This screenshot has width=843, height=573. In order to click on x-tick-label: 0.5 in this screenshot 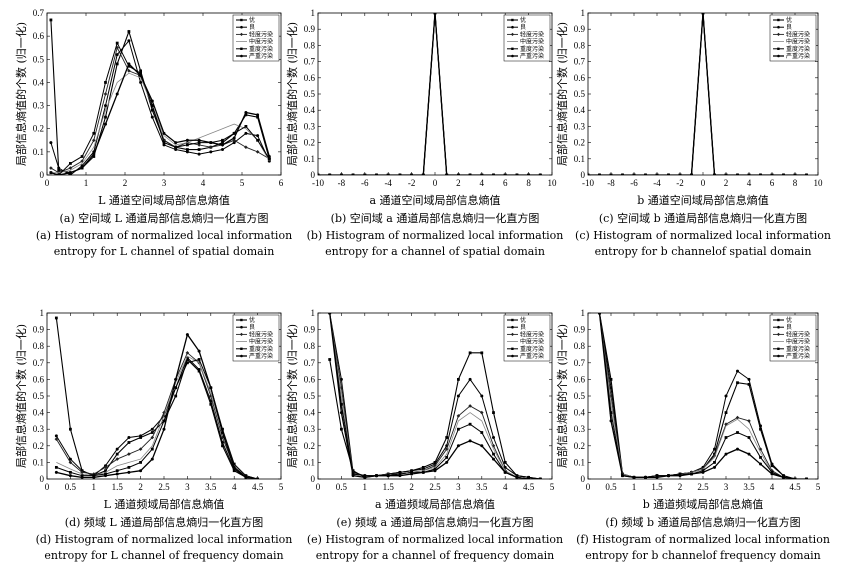, I will do `click(71, 487)`.